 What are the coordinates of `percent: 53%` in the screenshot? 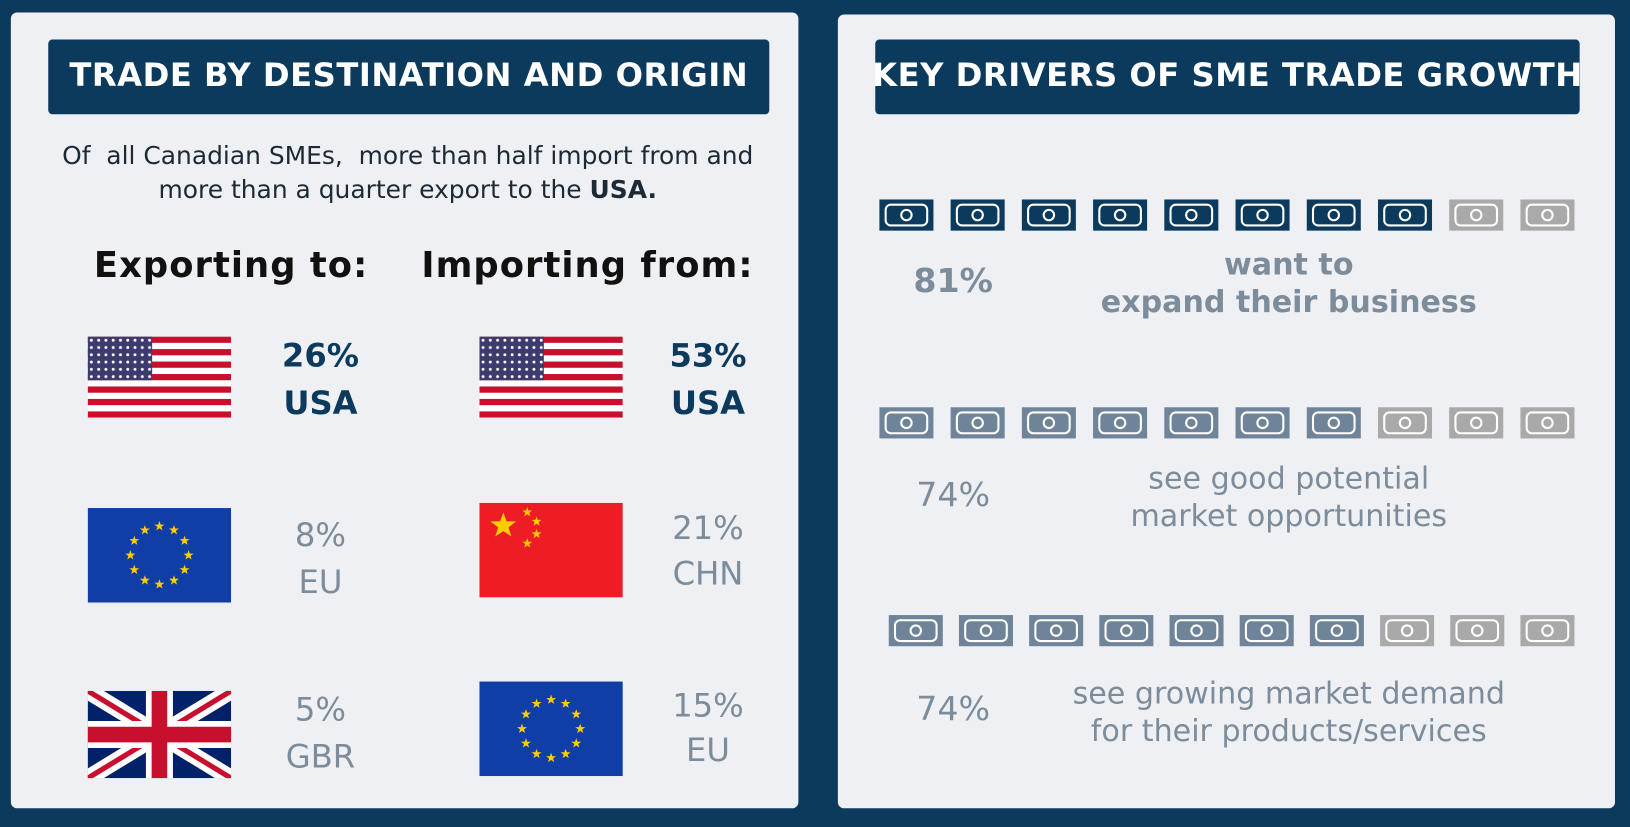 It's located at (707, 355).